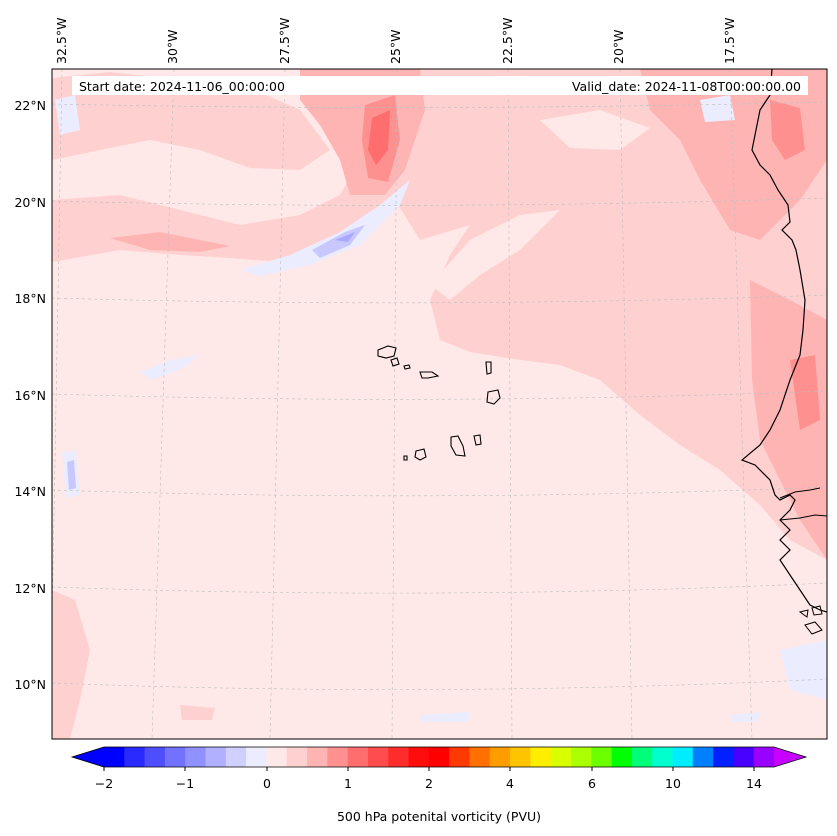  Describe the element at coordinates (439, 816) in the screenshot. I see `colorbar-title: 500 hPa potenital vorticity (PVU)` at that location.